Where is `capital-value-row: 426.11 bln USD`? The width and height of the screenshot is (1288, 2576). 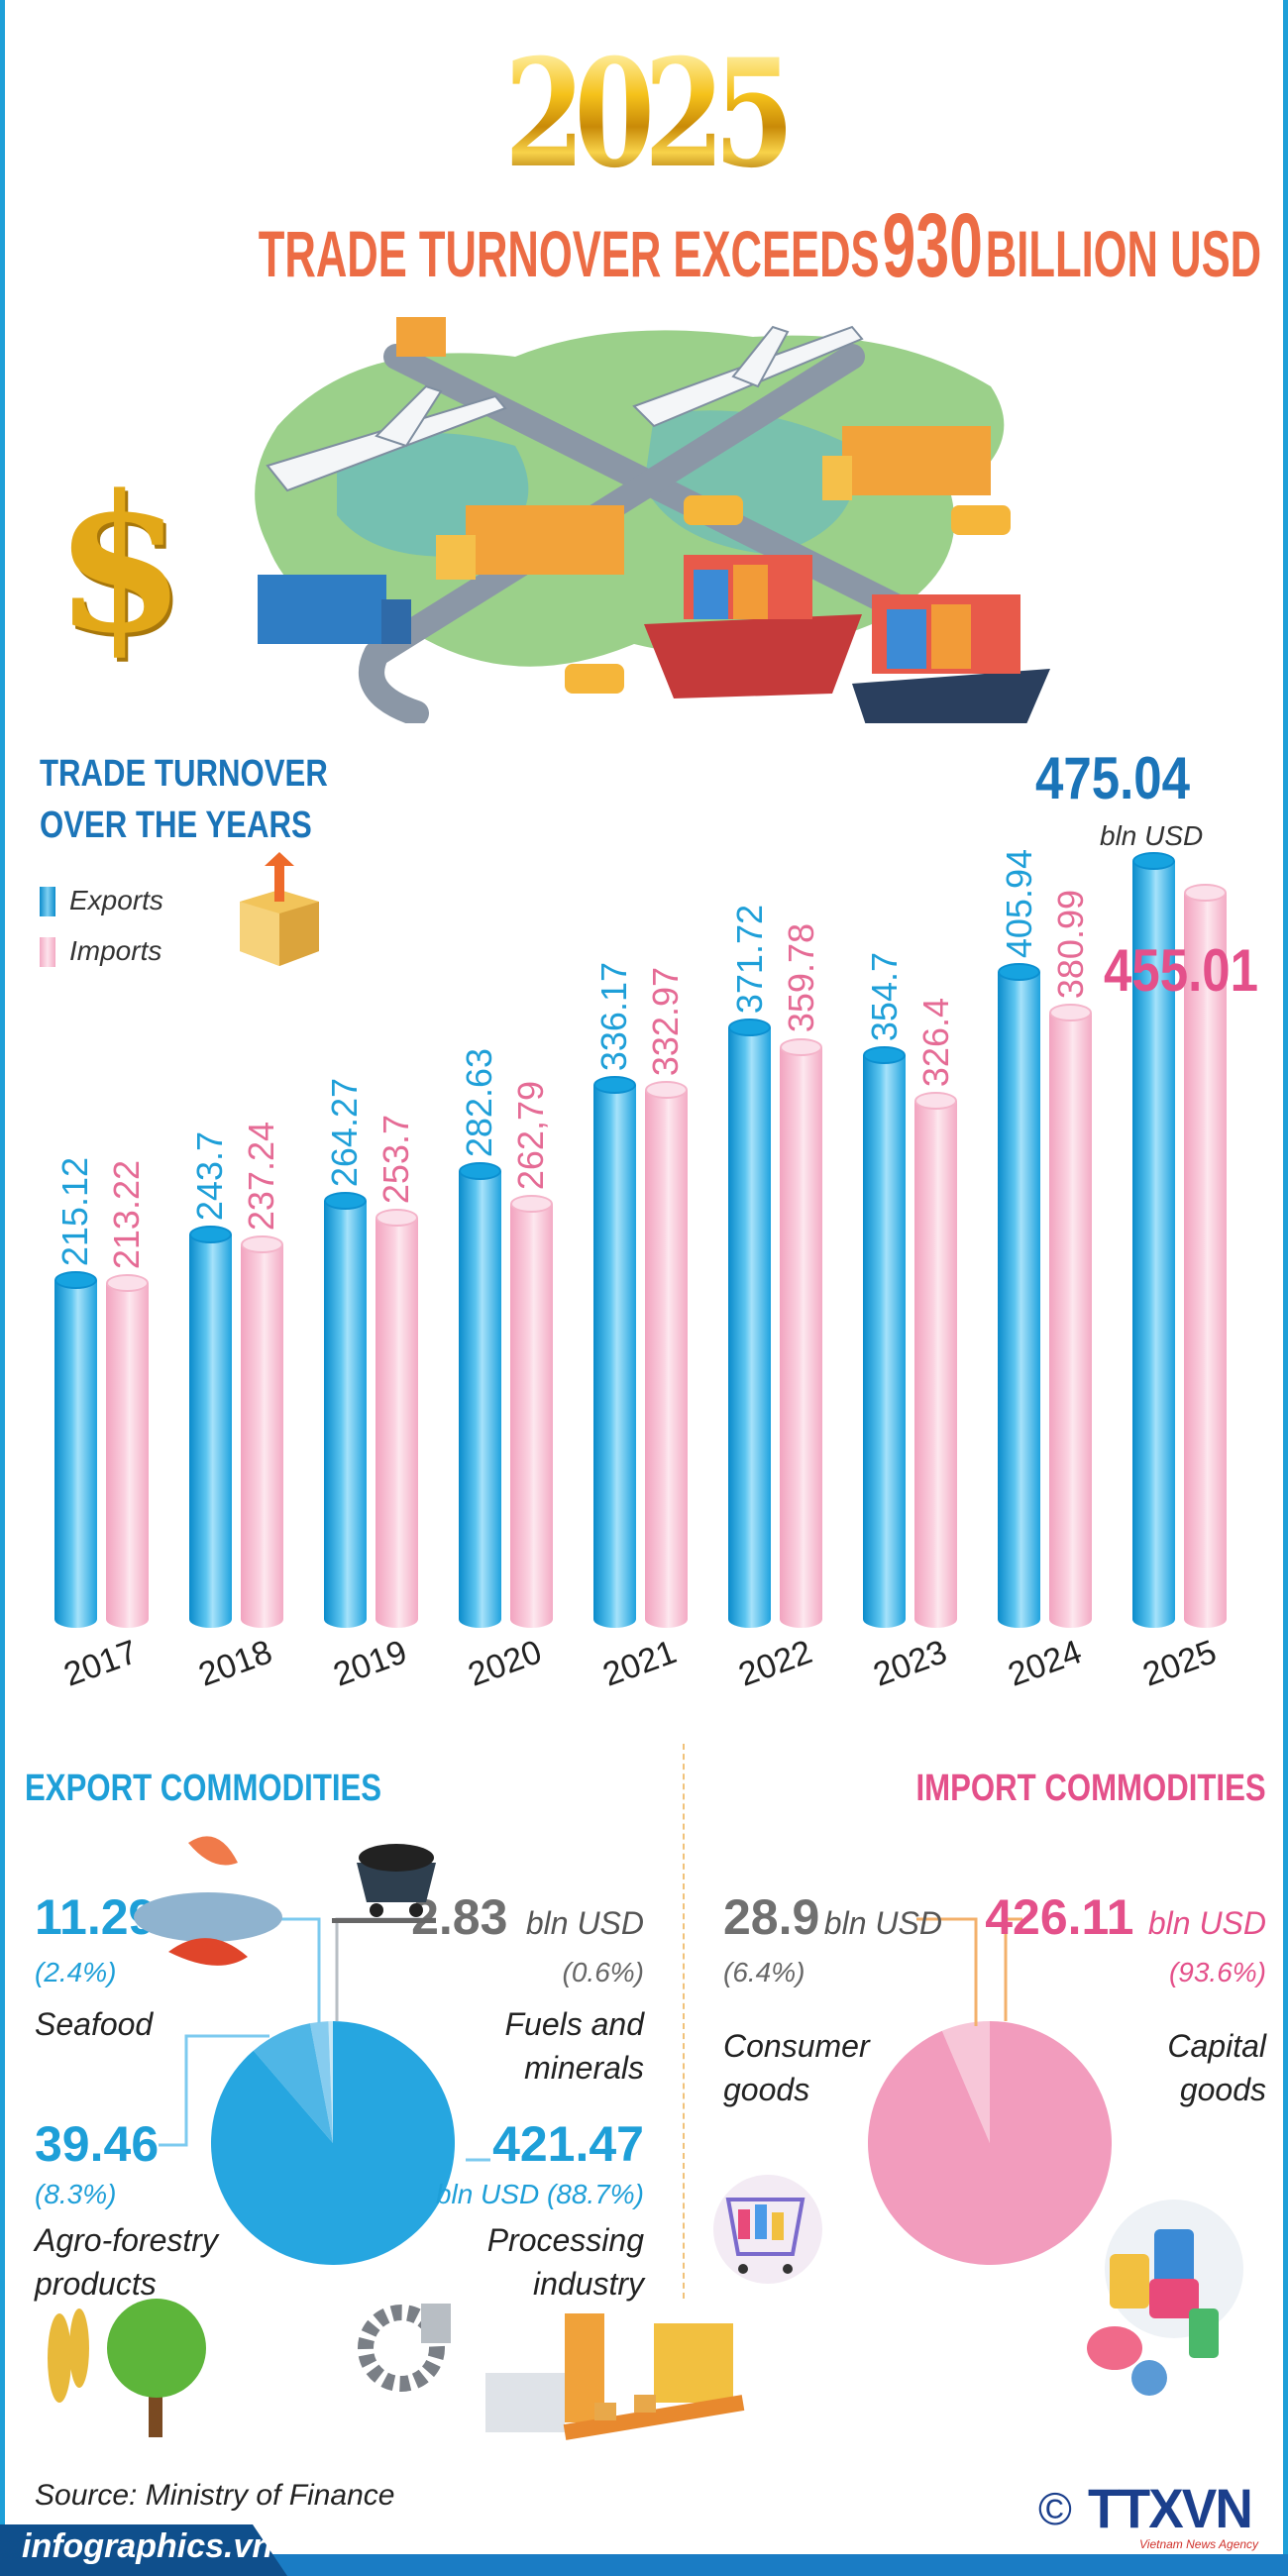
capital-value-row: 426.11 bln USD is located at coordinates (1125, 1923).